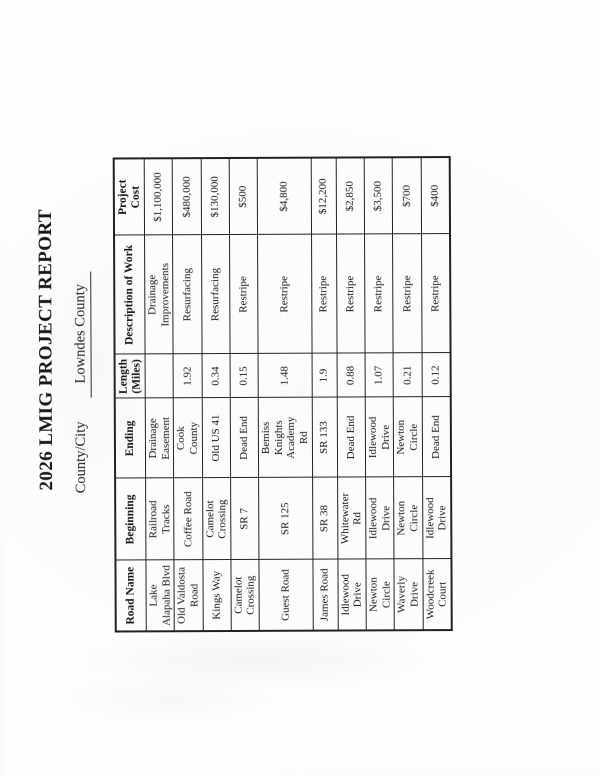 The height and width of the screenshot is (776, 600). Describe the element at coordinates (217, 595) in the screenshot. I see `table-cell: Kings Way` at that location.